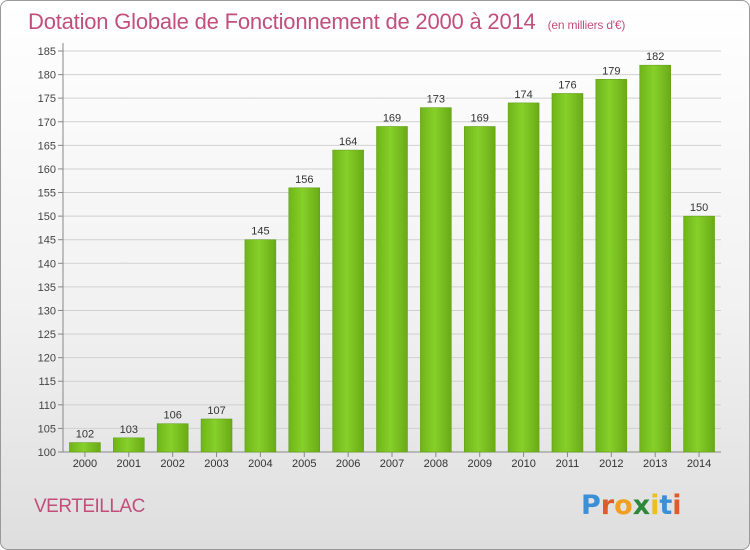 The image size is (750, 550). What do you see at coordinates (216, 464) in the screenshot?
I see `x-tick-label: 2003` at bounding box center [216, 464].